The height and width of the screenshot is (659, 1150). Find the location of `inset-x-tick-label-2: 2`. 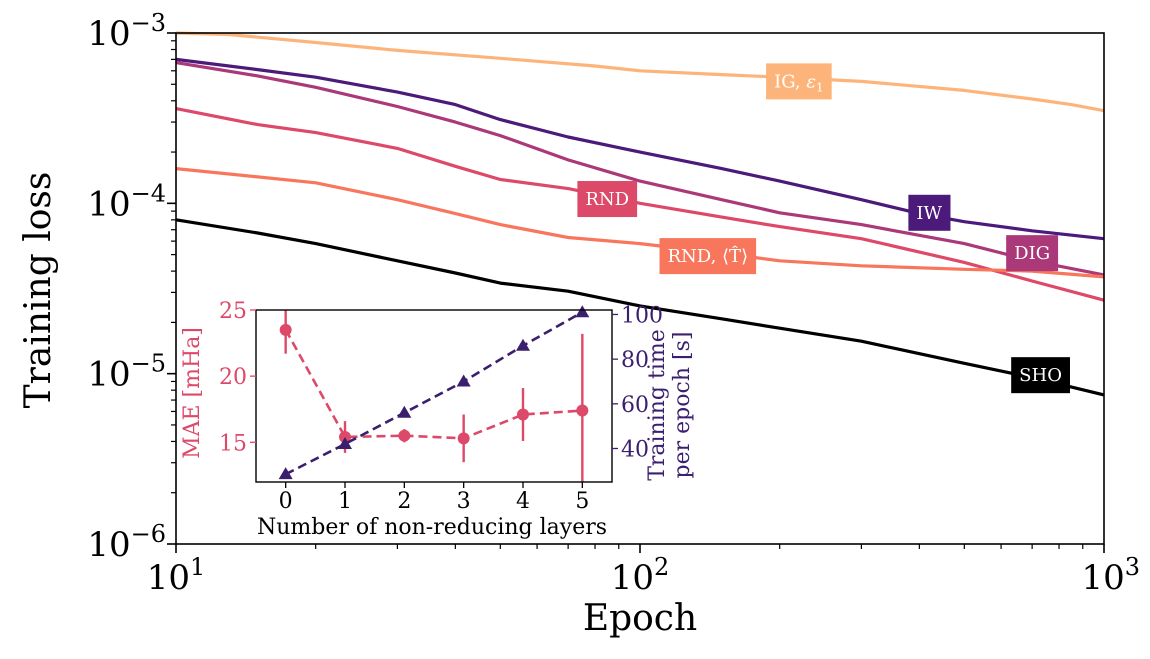

inset-x-tick-label-2: 2 is located at coordinates (404, 501).